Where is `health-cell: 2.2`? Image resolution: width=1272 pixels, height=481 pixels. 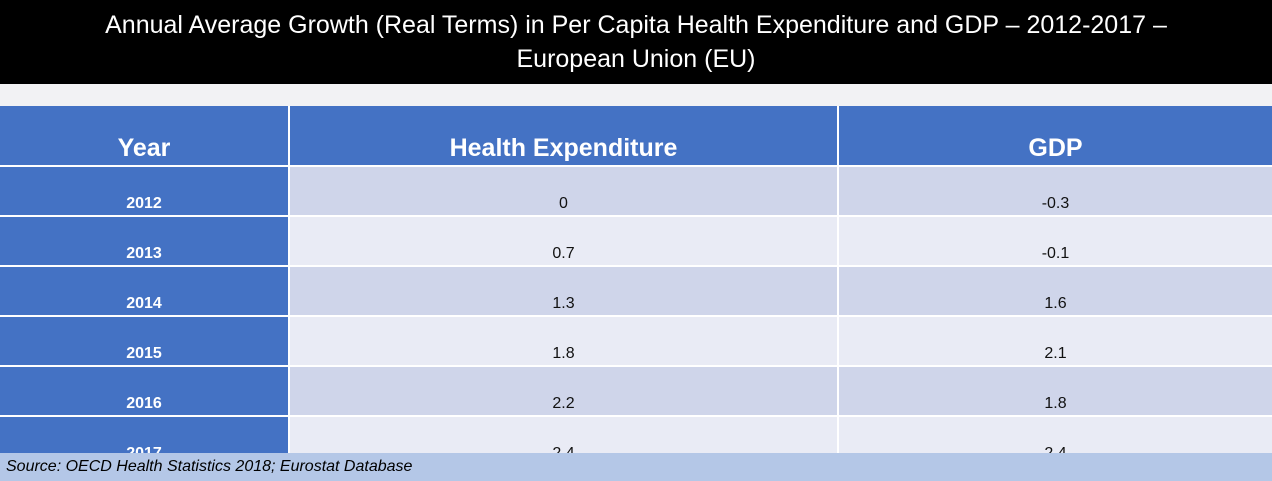
health-cell: 2.2 is located at coordinates (564, 390).